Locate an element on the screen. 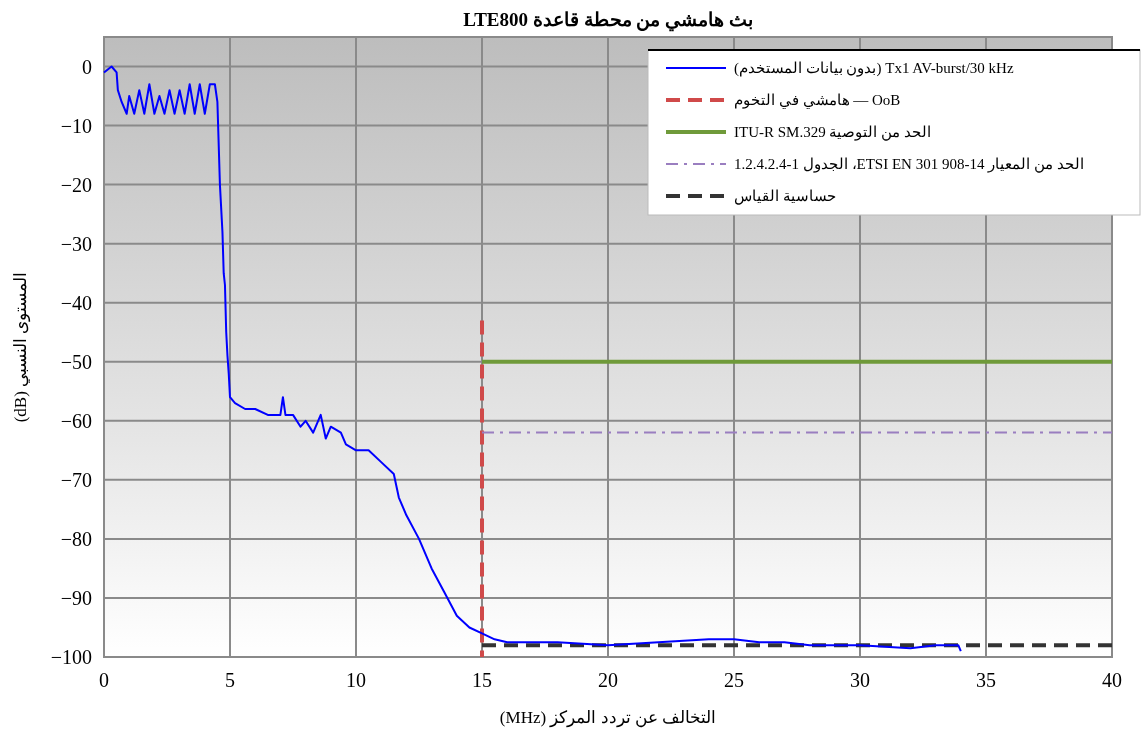  x-tick-label: 10 is located at coordinates (356, 680).